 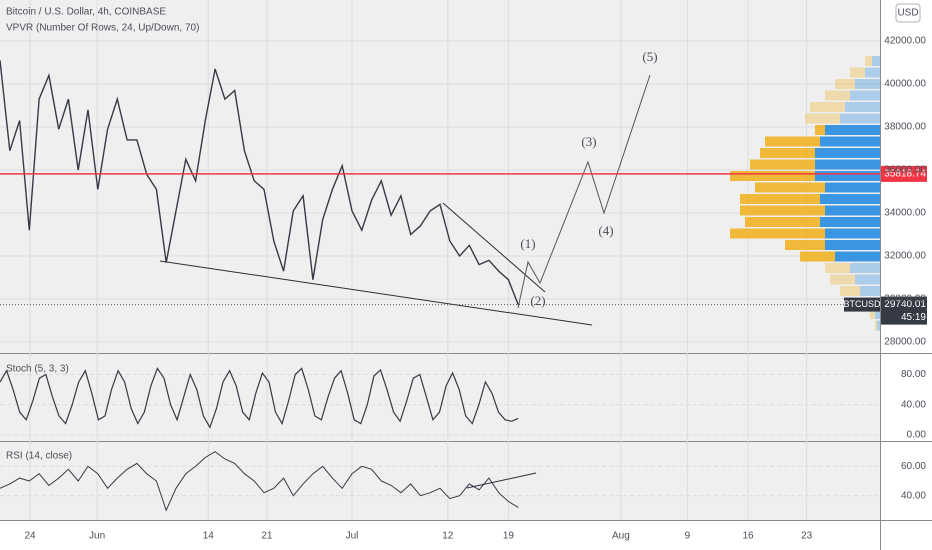 What do you see at coordinates (905, 342) in the screenshot?
I see `y-tick-label: 28000.00` at bounding box center [905, 342].